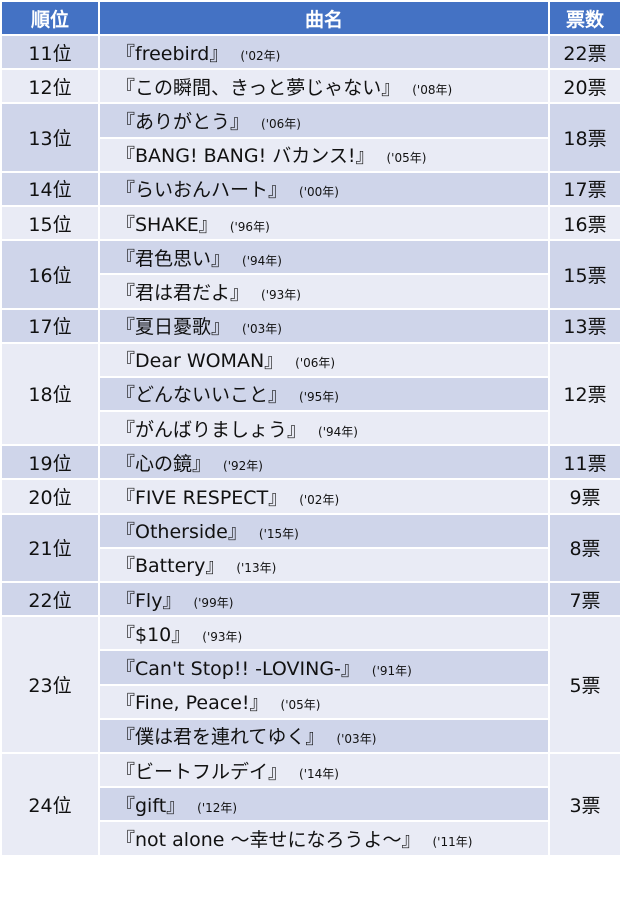 The height and width of the screenshot is (905, 620). I want to click on song-cell: 『Dear WOMAN』 ('06年), so click(324, 359).